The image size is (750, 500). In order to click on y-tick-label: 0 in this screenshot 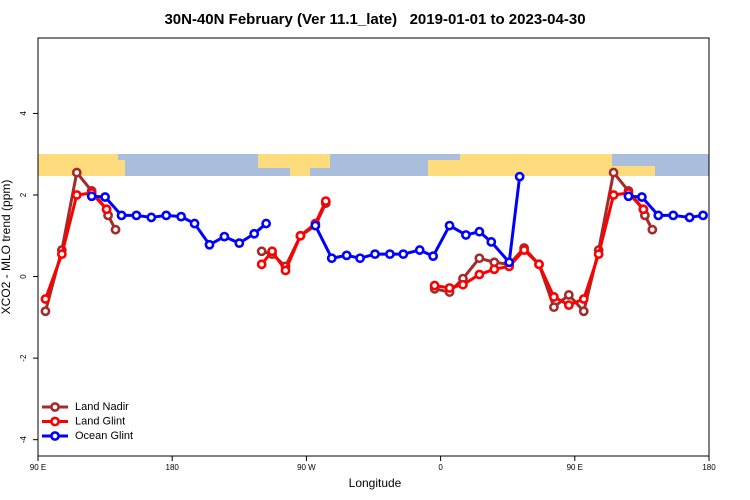, I will do `click(23, 276)`.